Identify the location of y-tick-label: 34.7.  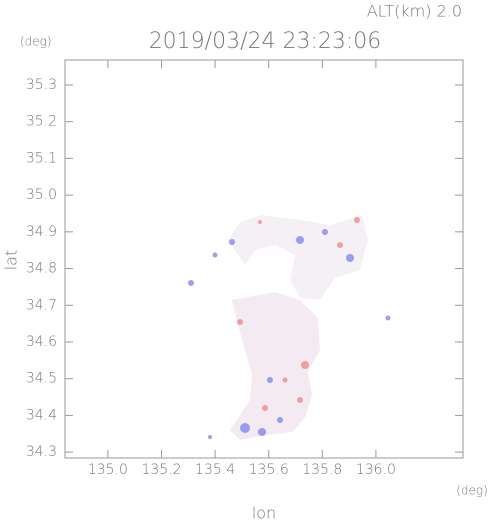
(41, 305).